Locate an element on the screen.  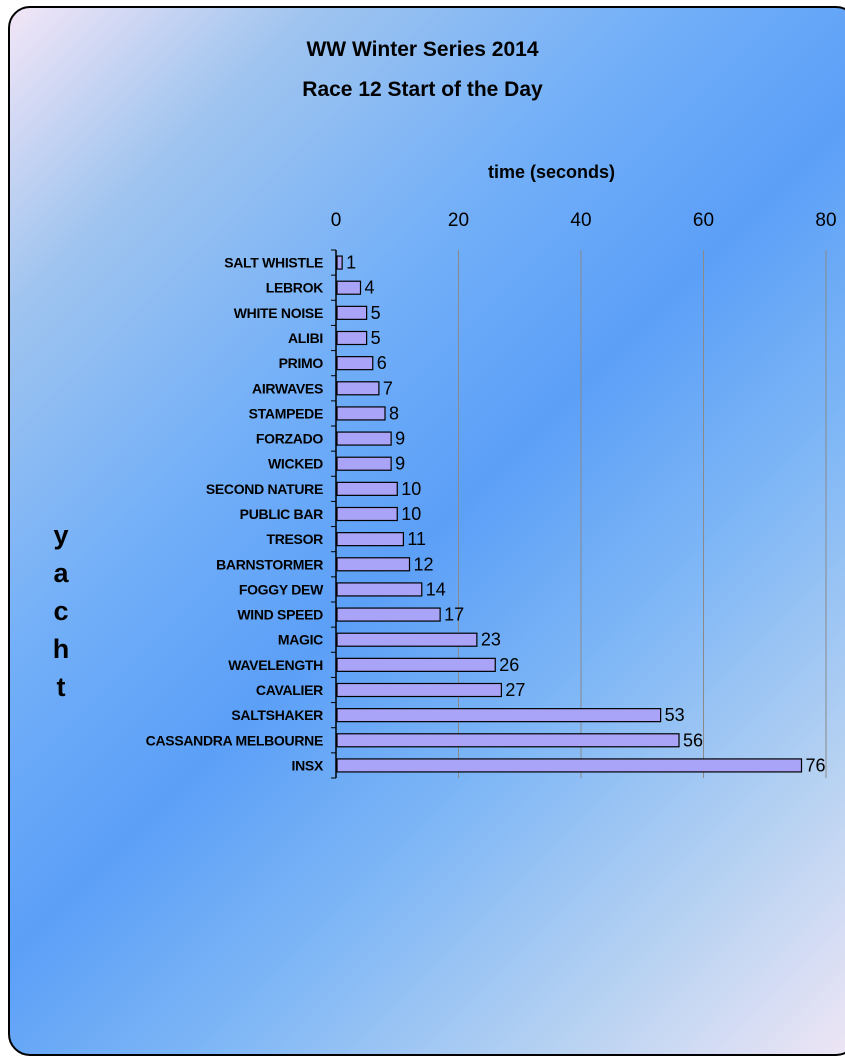
x-tick-label-2: 40 is located at coordinates (580, 220).